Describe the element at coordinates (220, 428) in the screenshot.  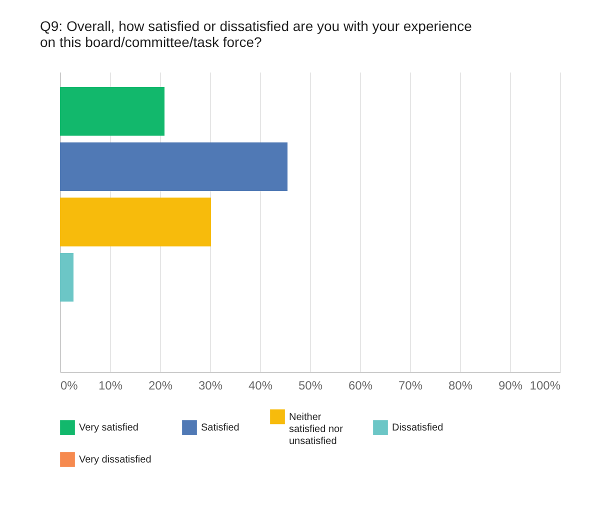
I see `legend-label: Satisfied` at that location.